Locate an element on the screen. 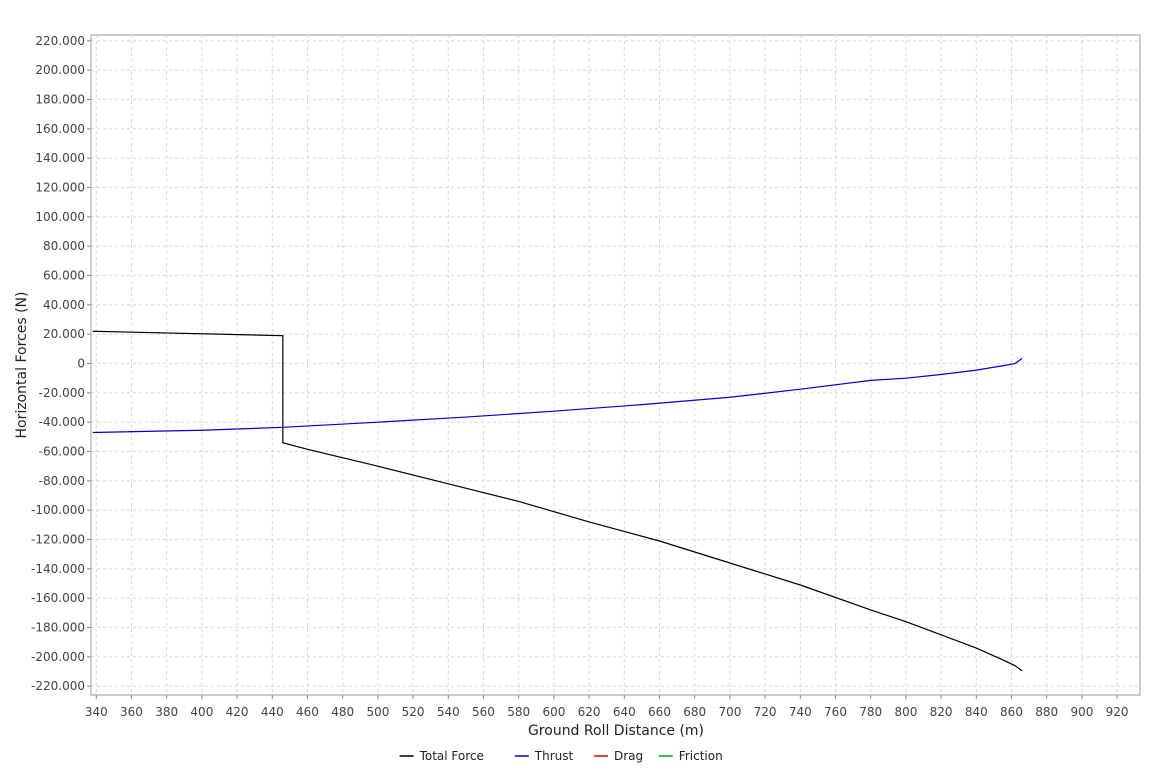  x-tick-label: 840 is located at coordinates (976, 712).